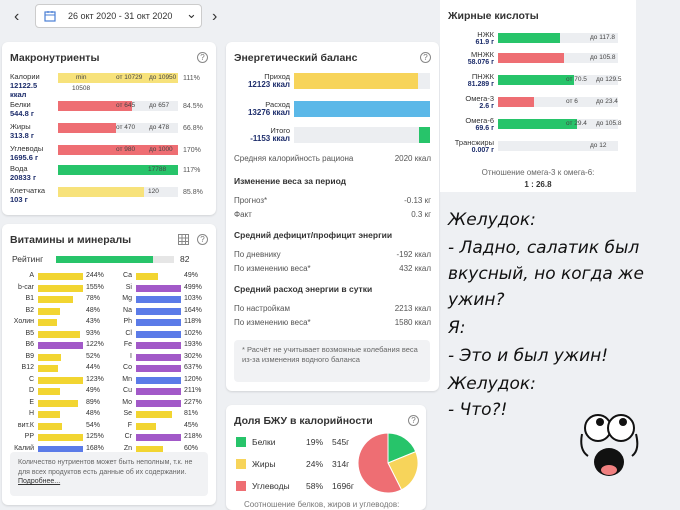 The image size is (680, 510). Describe the element at coordinates (485, 34) in the screenshot. I see `fat-name: НЖК` at that location.